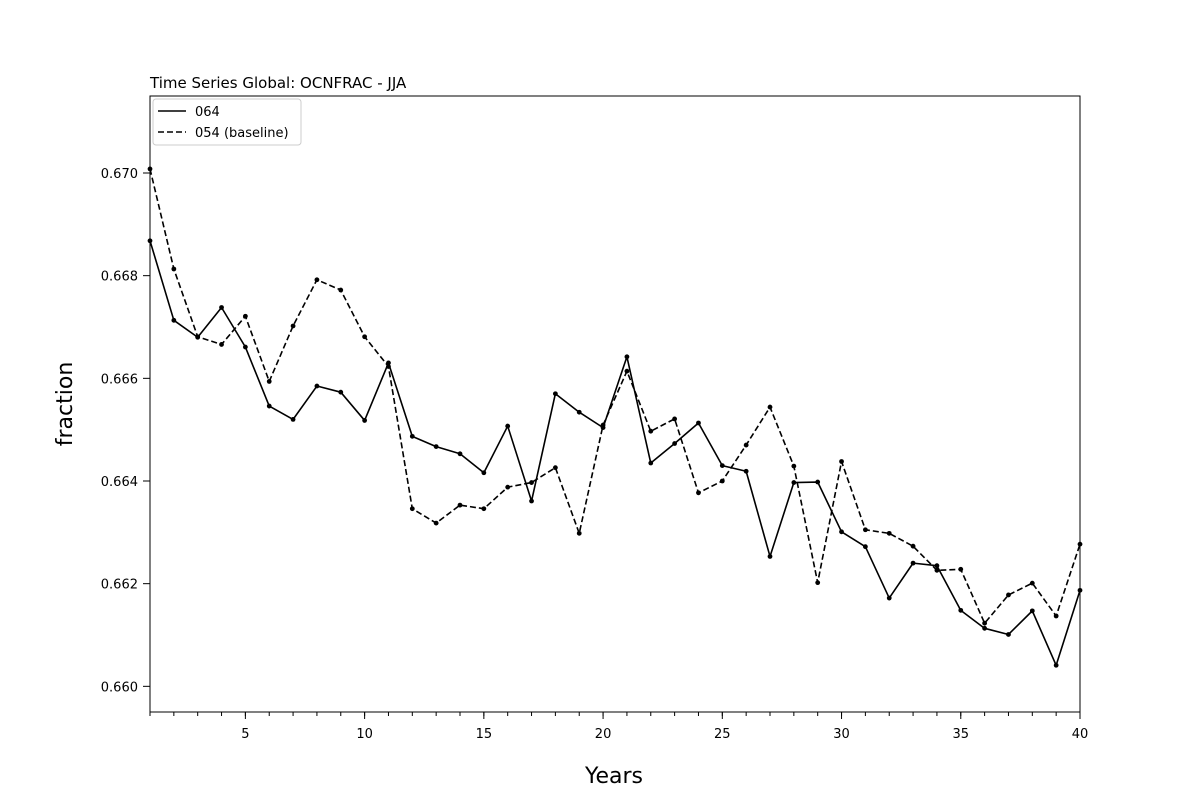 The width and height of the screenshot is (1200, 800). I want to click on x-tick-label: 10, so click(364, 734).